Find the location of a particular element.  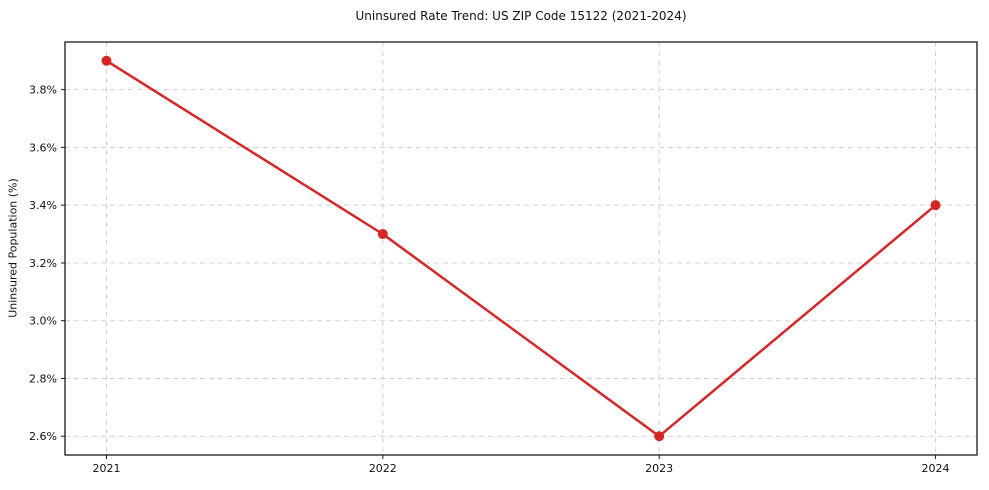

y-tick-label: 2.8% is located at coordinates (43, 378).